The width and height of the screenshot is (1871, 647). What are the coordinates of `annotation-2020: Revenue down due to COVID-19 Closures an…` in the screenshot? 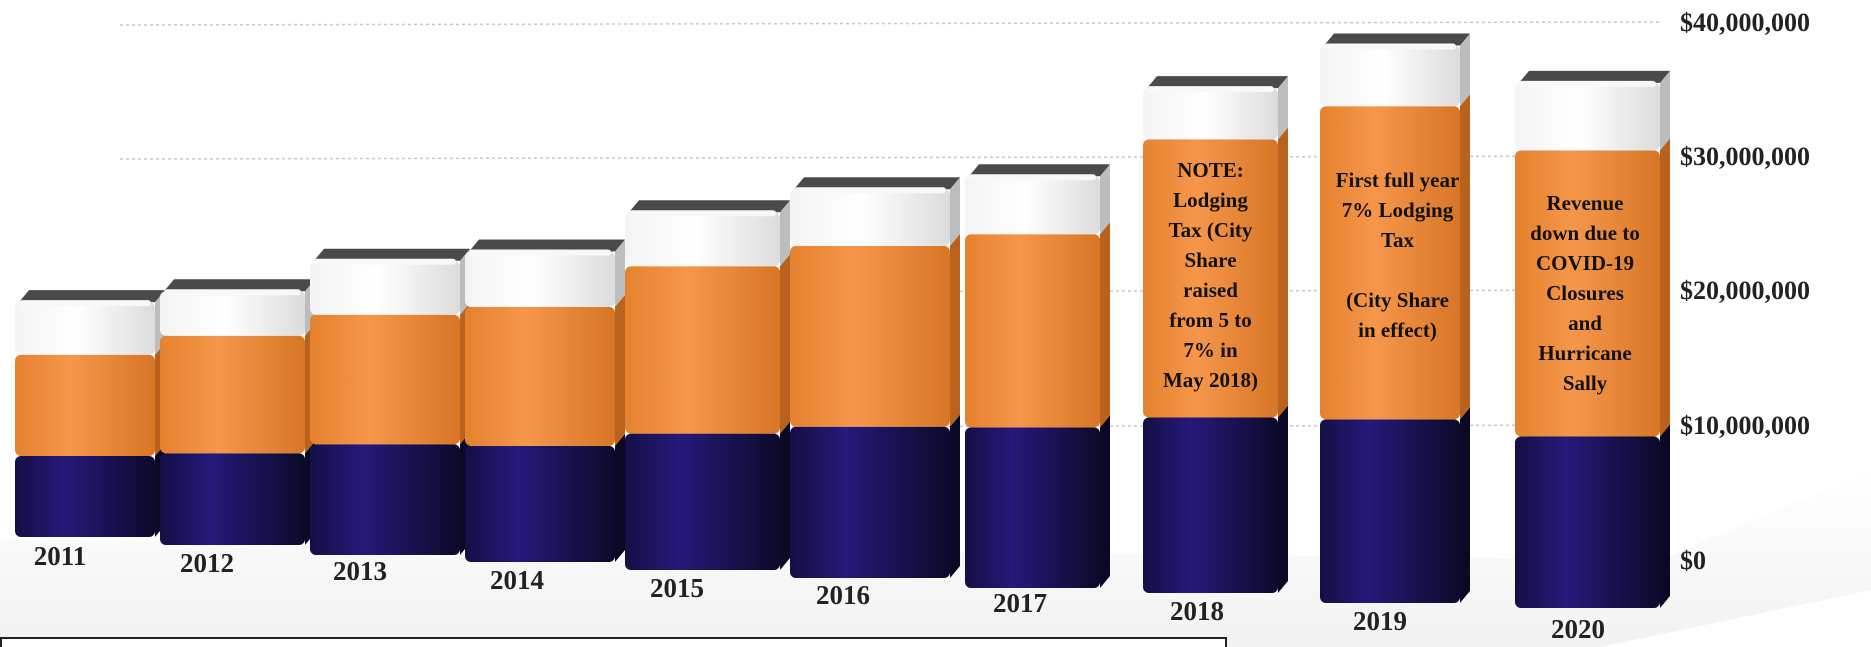 It's located at (1585, 293).